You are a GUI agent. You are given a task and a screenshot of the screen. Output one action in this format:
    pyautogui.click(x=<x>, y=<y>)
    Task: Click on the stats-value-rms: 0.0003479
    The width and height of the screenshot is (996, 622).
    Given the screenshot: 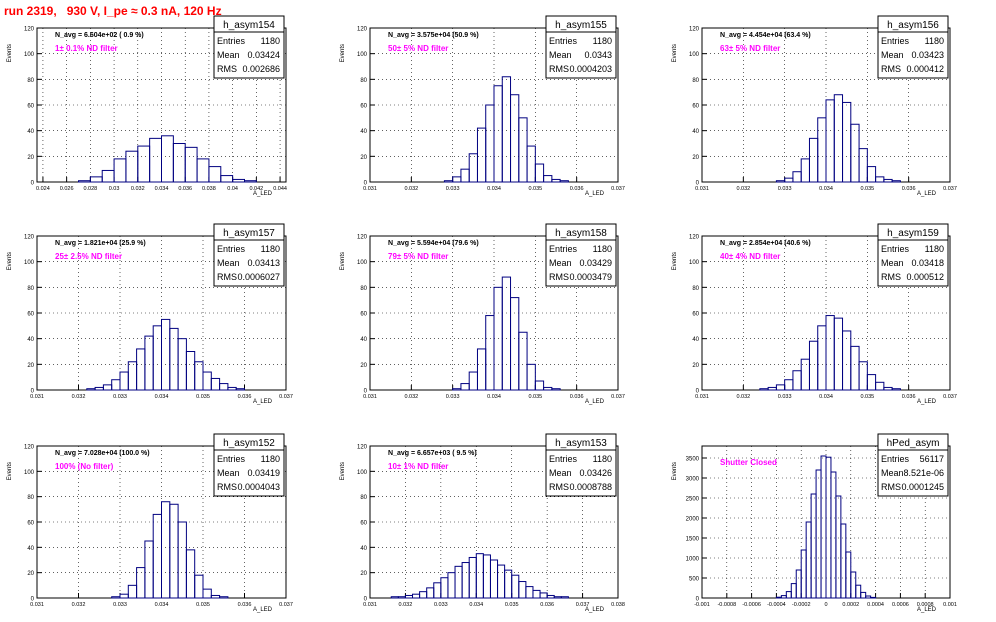 What is the action you would take?
    pyautogui.click(x=590, y=277)
    